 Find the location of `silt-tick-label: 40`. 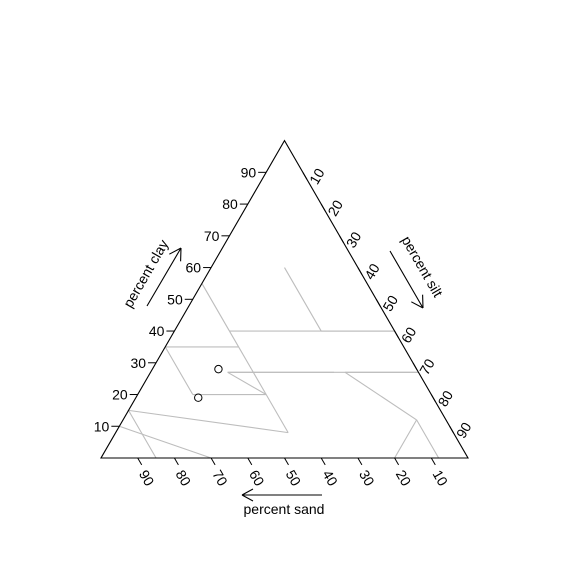

silt-tick-label: 40 is located at coordinates (372, 272).